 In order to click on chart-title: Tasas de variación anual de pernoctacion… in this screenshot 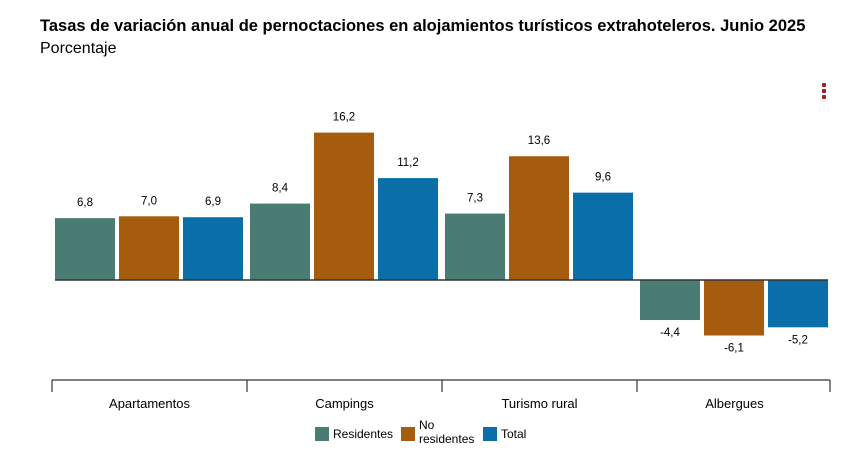, I will do `click(423, 26)`.